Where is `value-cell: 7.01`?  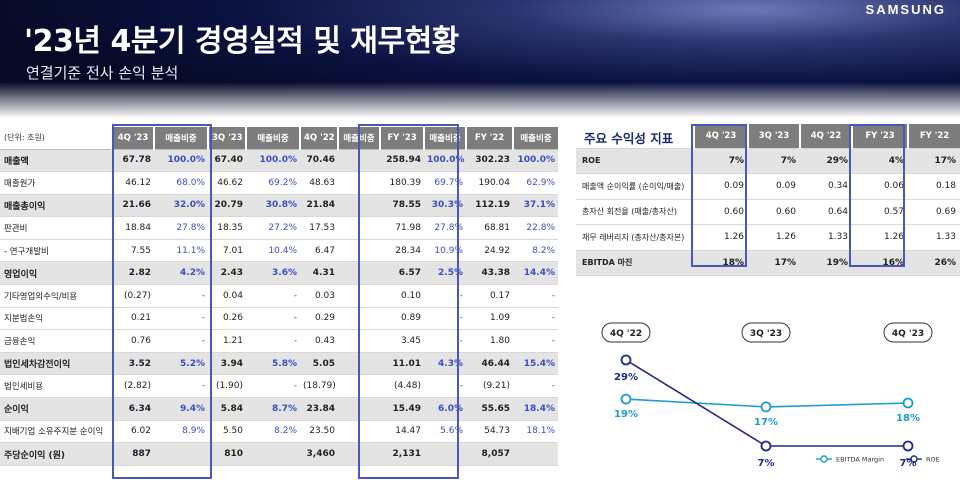 value-cell: 7.01 is located at coordinates (227, 251).